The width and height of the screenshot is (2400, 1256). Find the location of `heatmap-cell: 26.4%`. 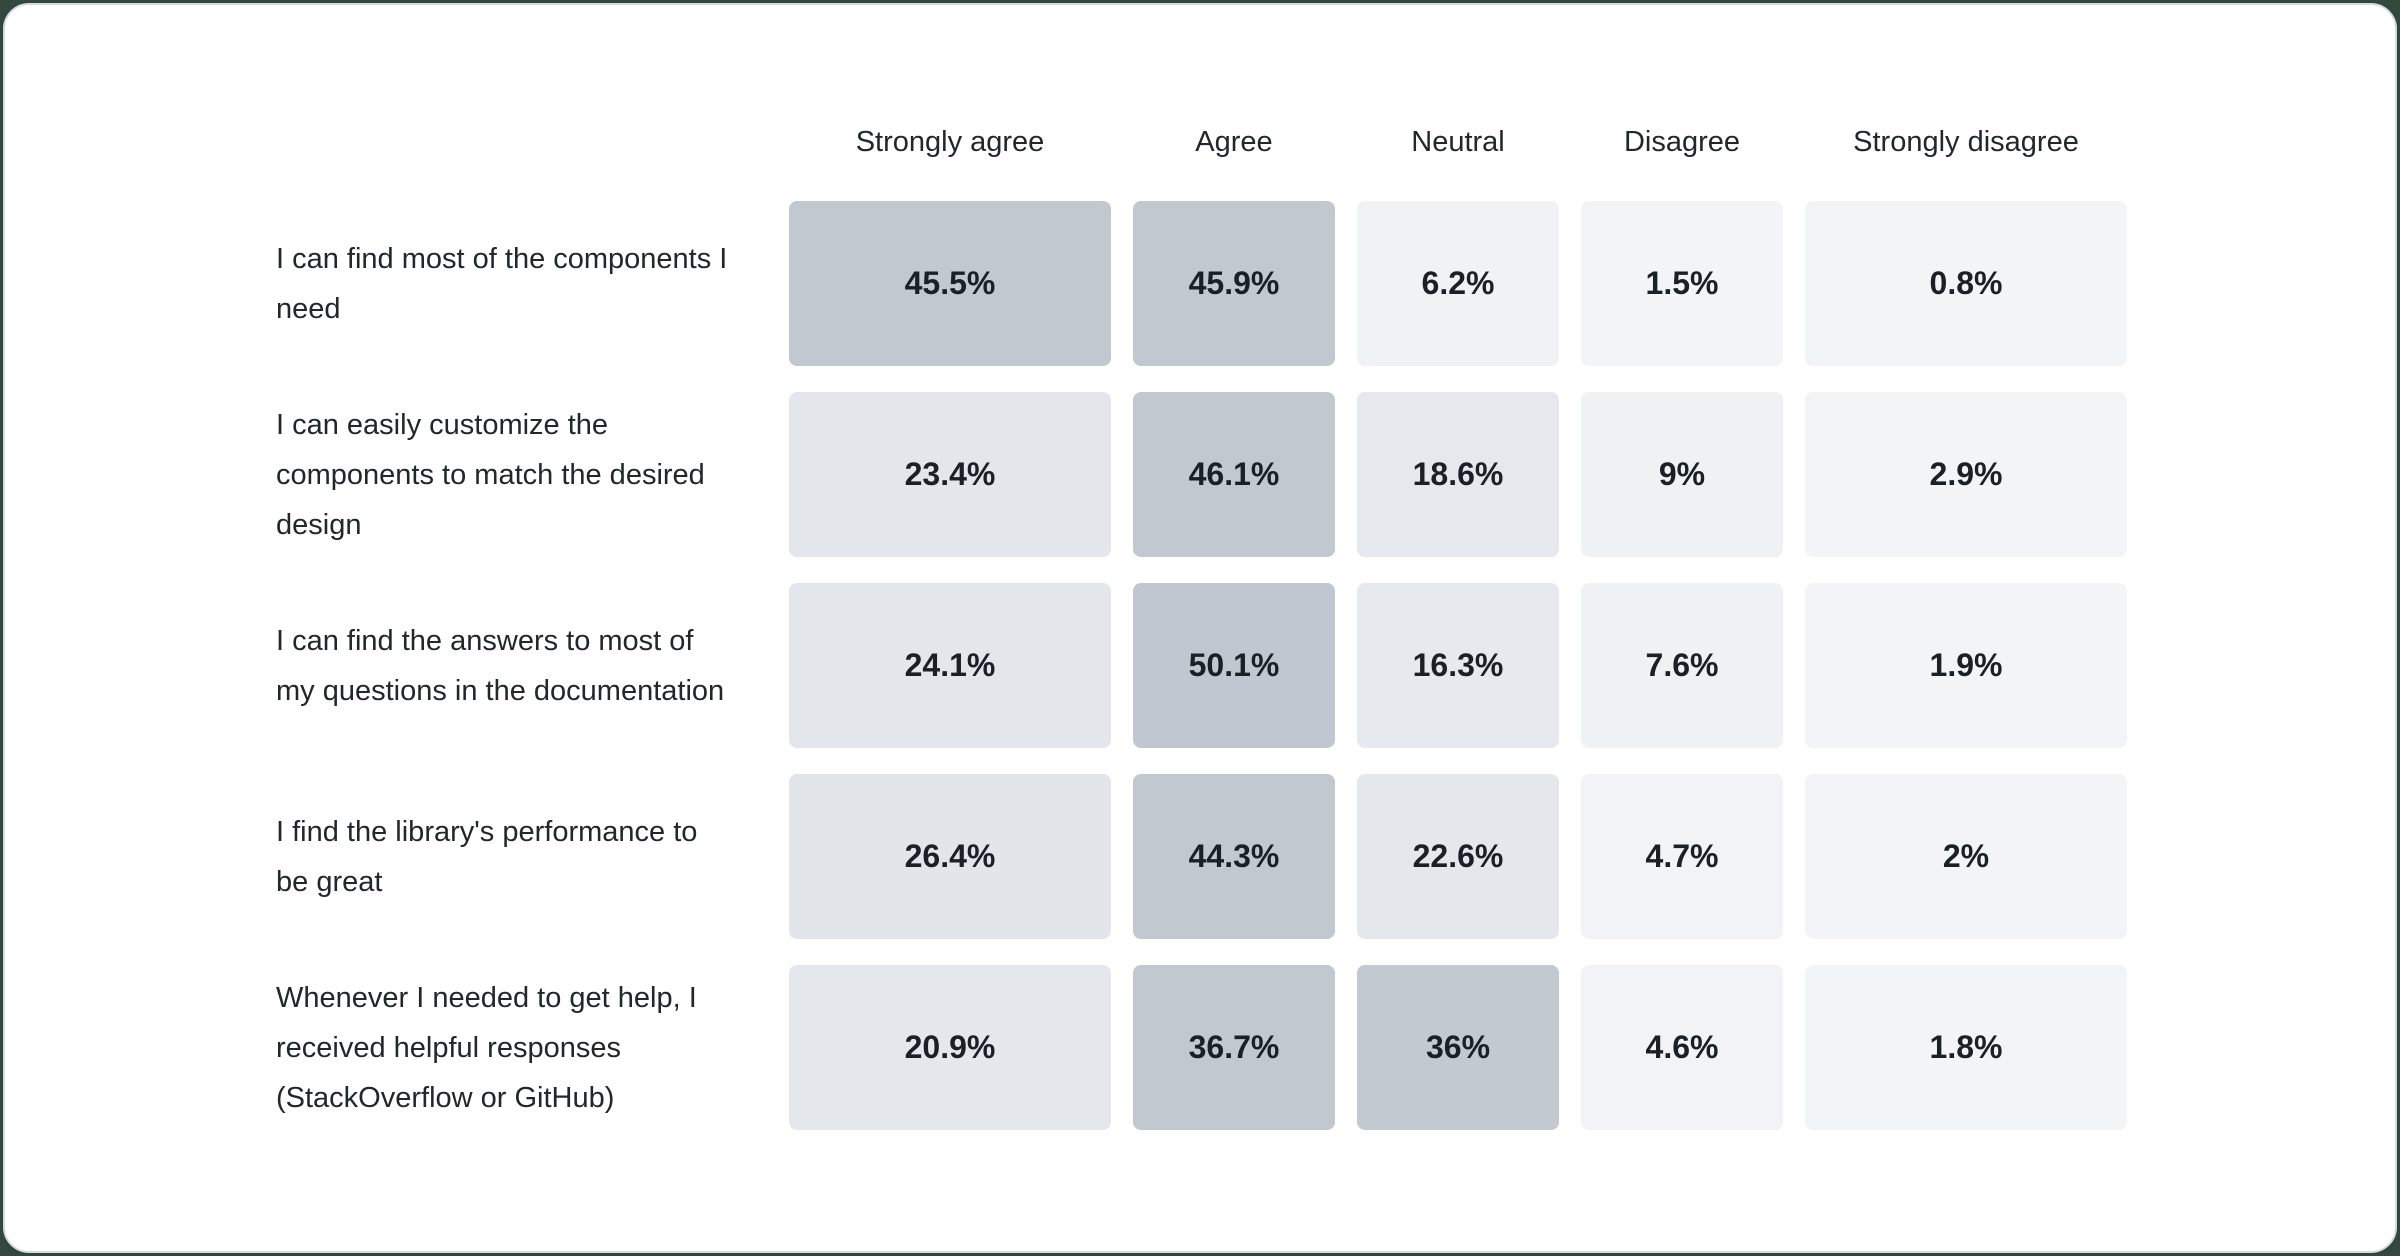

heatmap-cell: 26.4% is located at coordinates (950, 856).